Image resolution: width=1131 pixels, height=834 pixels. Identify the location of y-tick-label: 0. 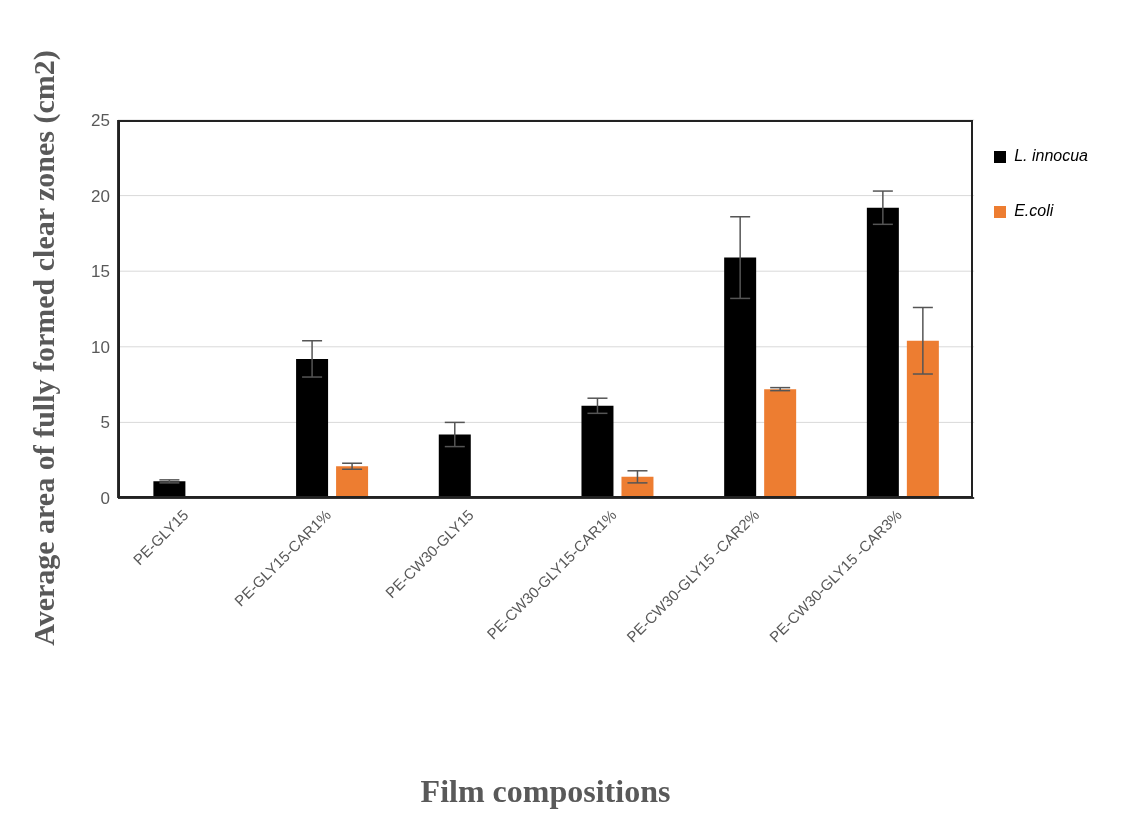
(105, 499).